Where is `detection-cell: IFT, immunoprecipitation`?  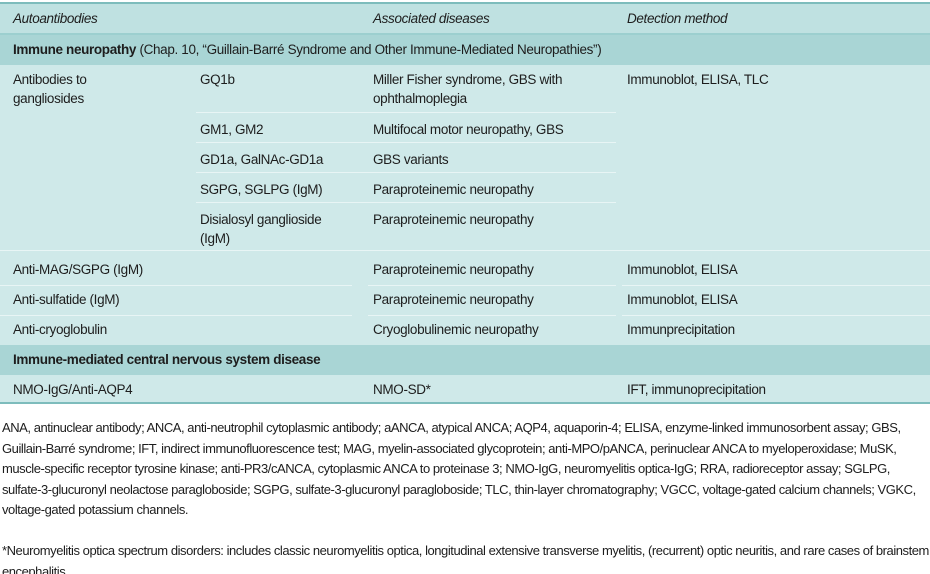 detection-cell: IFT, immunoprecipitation is located at coordinates (696, 389).